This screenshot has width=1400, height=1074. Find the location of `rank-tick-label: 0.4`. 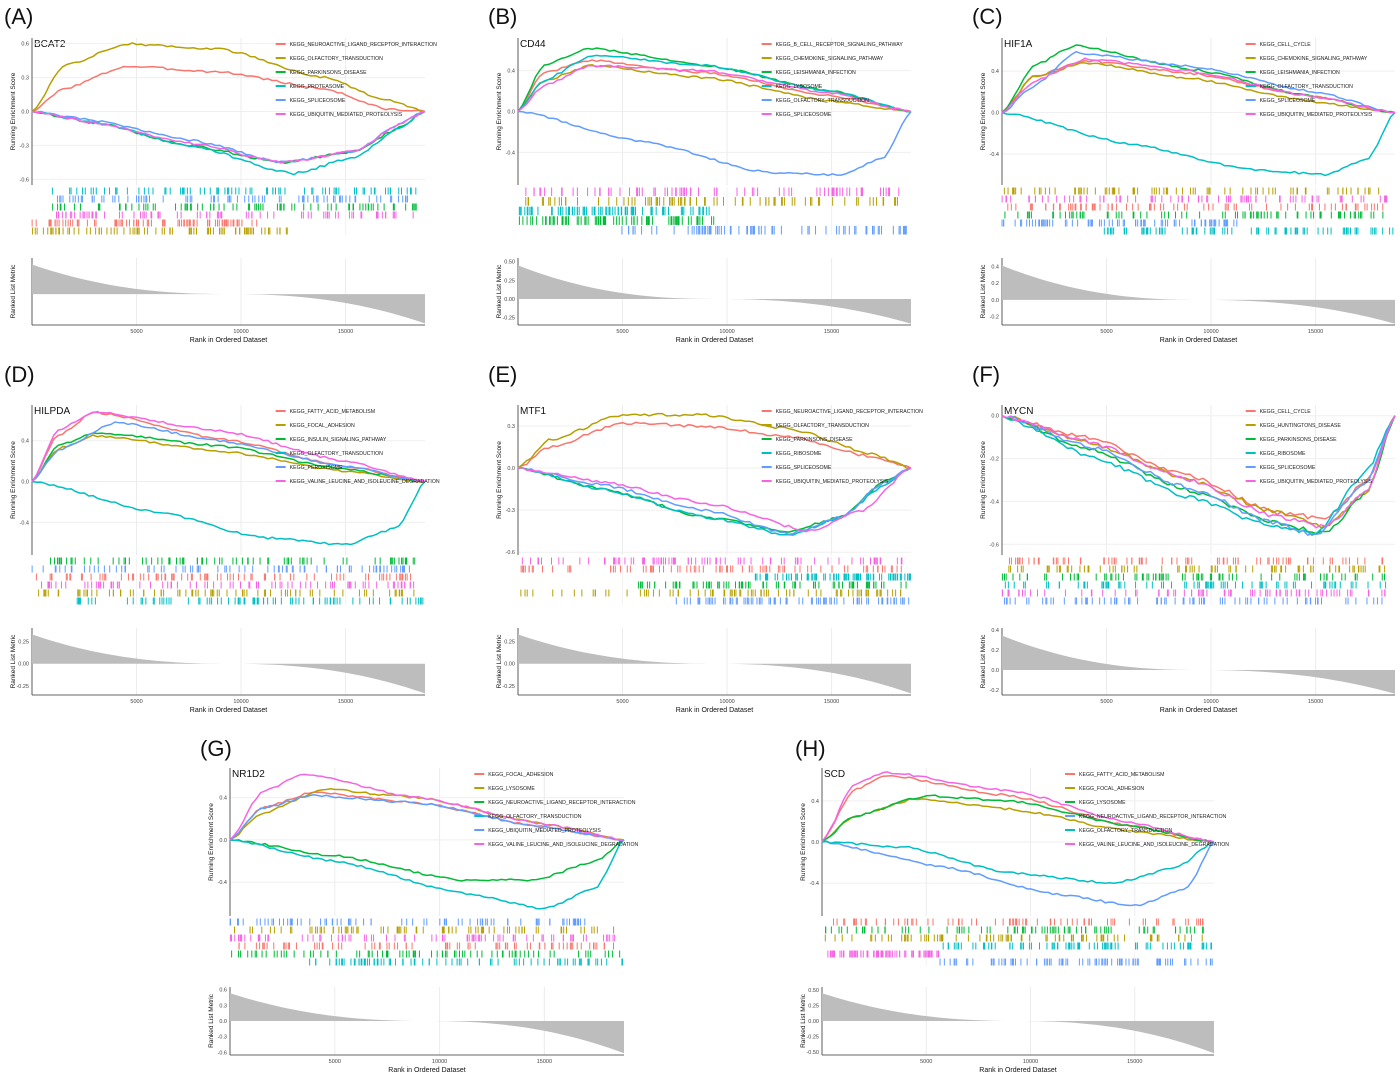

rank-tick-label: 0.4 is located at coordinates (995, 267).